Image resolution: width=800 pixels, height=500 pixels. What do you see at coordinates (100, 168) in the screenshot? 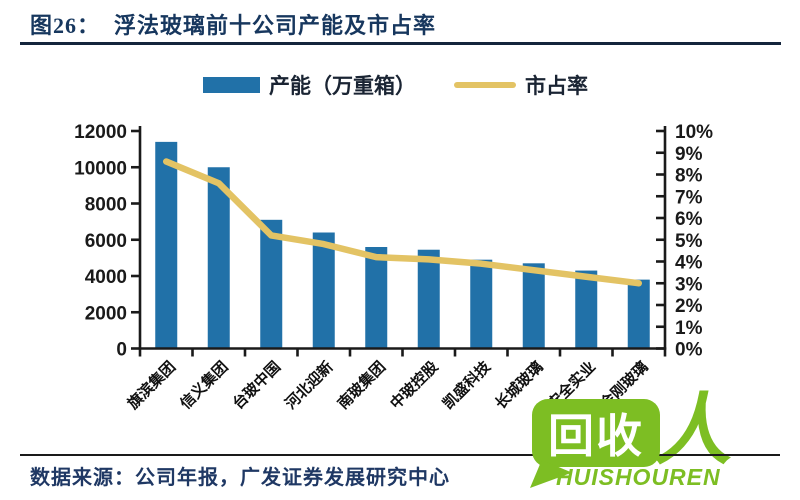
I see `left-axis-label-10000: 10000` at bounding box center [100, 168].